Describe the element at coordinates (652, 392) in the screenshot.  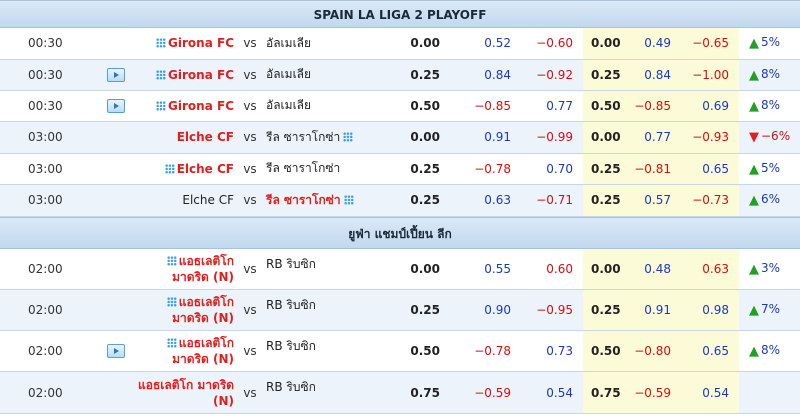
I see `home-odds-half: −0.59` at that location.